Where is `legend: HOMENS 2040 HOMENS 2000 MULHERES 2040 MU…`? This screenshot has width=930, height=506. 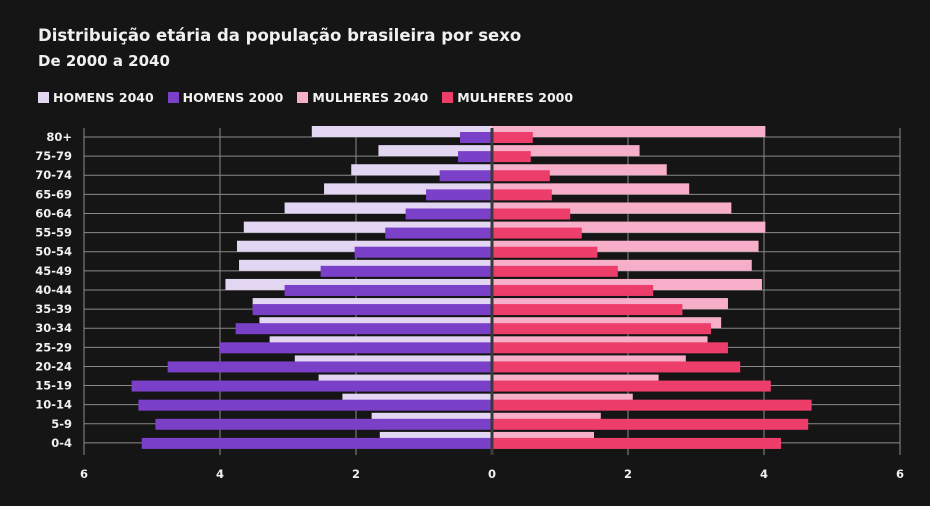 legend: HOMENS 2040 HOMENS 2000 MULHERES 2040 MU… is located at coordinates (305, 97).